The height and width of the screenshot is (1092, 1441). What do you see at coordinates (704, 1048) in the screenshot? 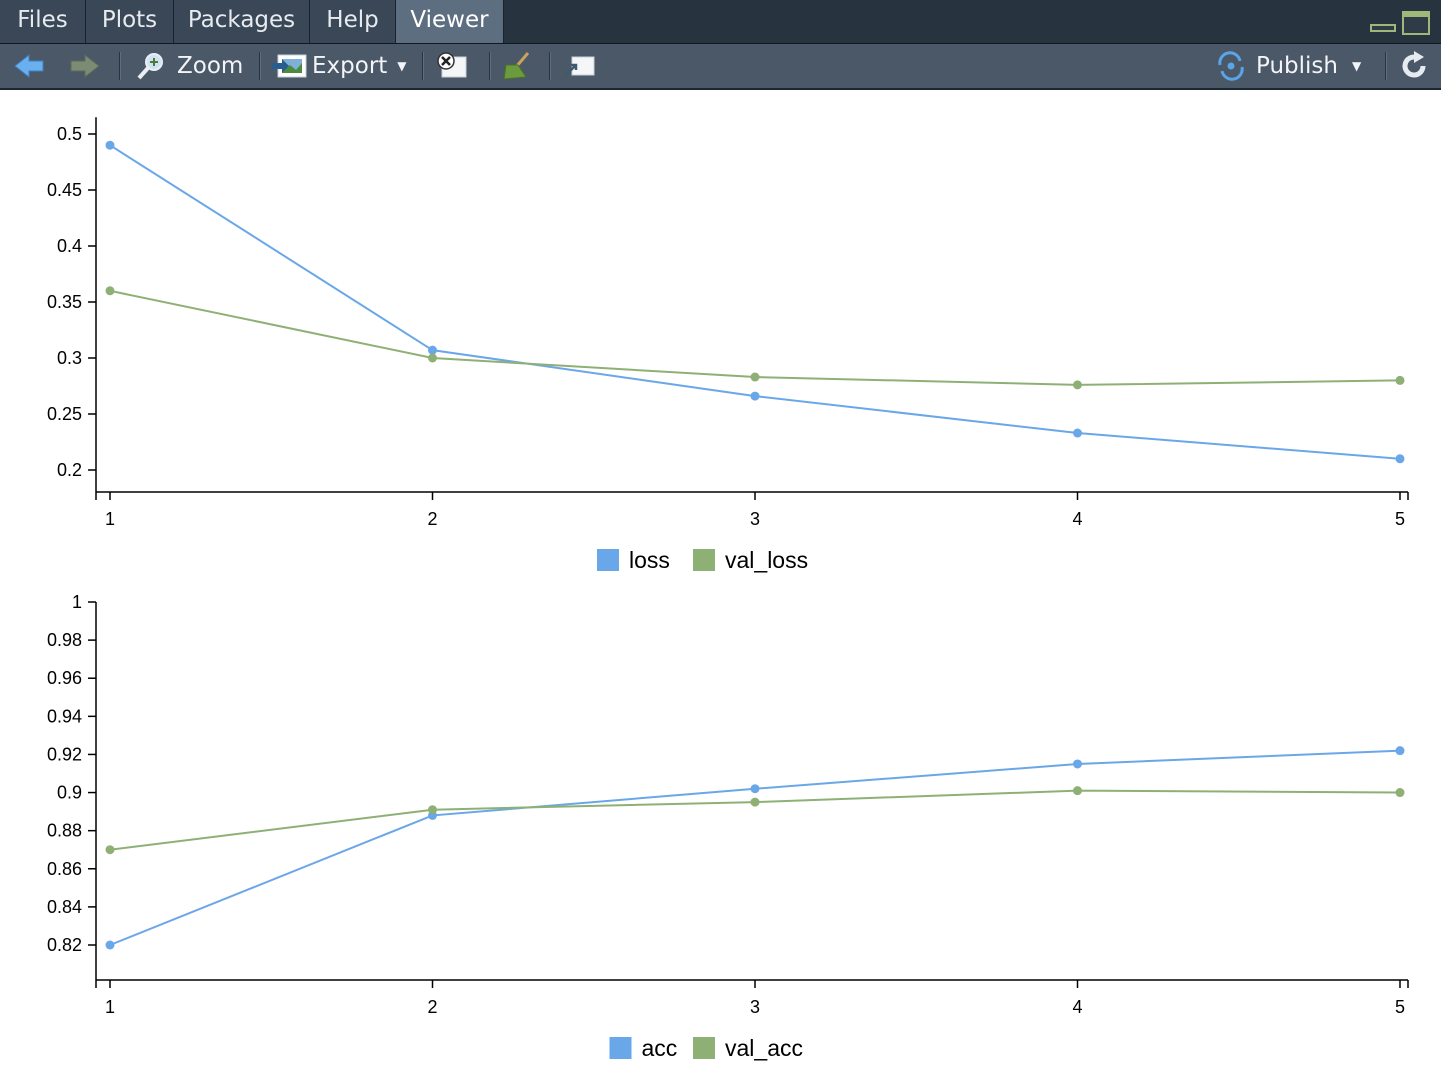
I see `legend-swatch-val_acc` at bounding box center [704, 1048].